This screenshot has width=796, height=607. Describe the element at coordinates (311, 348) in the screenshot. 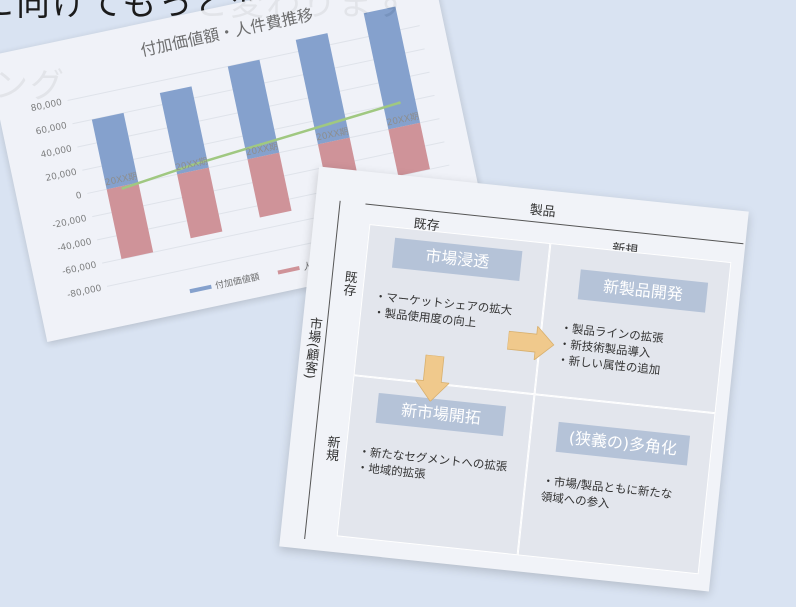

I see `axis-market-label: 市場(顧客)` at that location.